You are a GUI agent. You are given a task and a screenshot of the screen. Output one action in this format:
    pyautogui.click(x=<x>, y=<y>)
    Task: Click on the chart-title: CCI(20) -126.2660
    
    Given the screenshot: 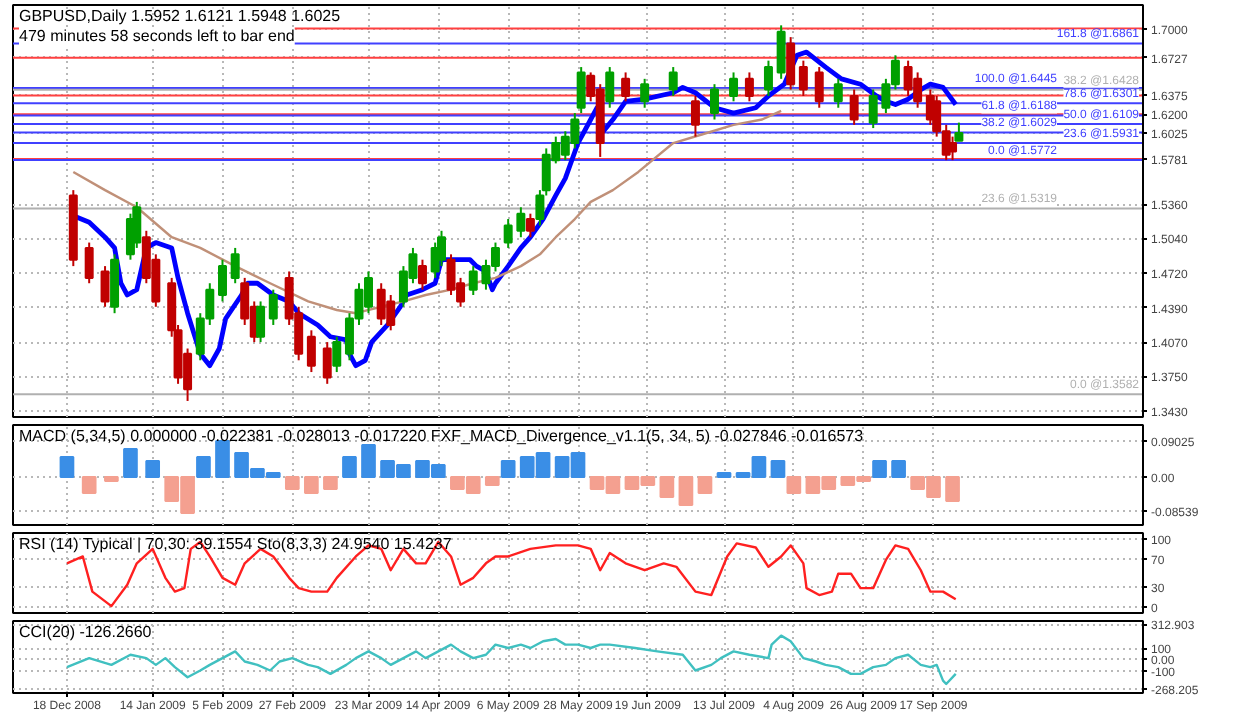 What is the action you would take?
    pyautogui.click(x=86, y=632)
    